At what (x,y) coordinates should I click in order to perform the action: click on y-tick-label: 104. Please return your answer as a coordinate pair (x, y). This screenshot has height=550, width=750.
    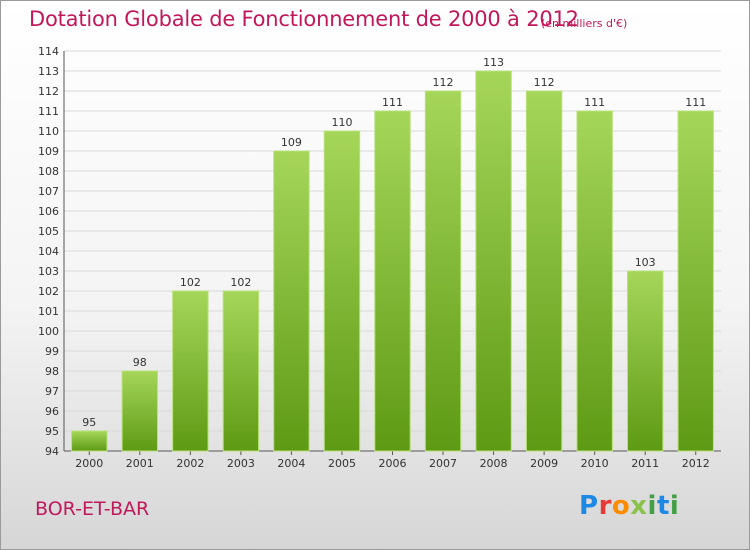
    Looking at the image, I should click on (48, 251).